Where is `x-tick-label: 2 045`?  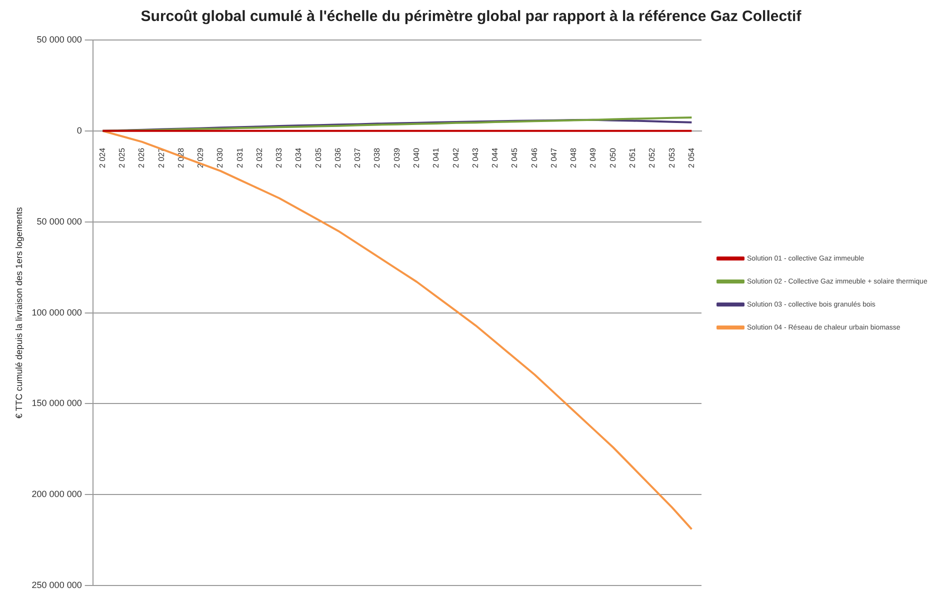 x-tick-label: 2 045 is located at coordinates (515, 157).